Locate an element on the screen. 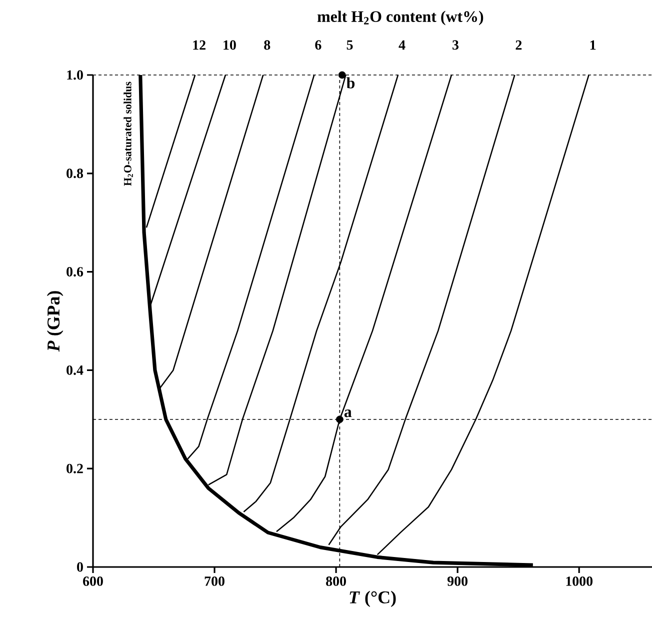 The width and height of the screenshot is (652, 629). y-tick-label: 0.2 is located at coordinates (74, 469).